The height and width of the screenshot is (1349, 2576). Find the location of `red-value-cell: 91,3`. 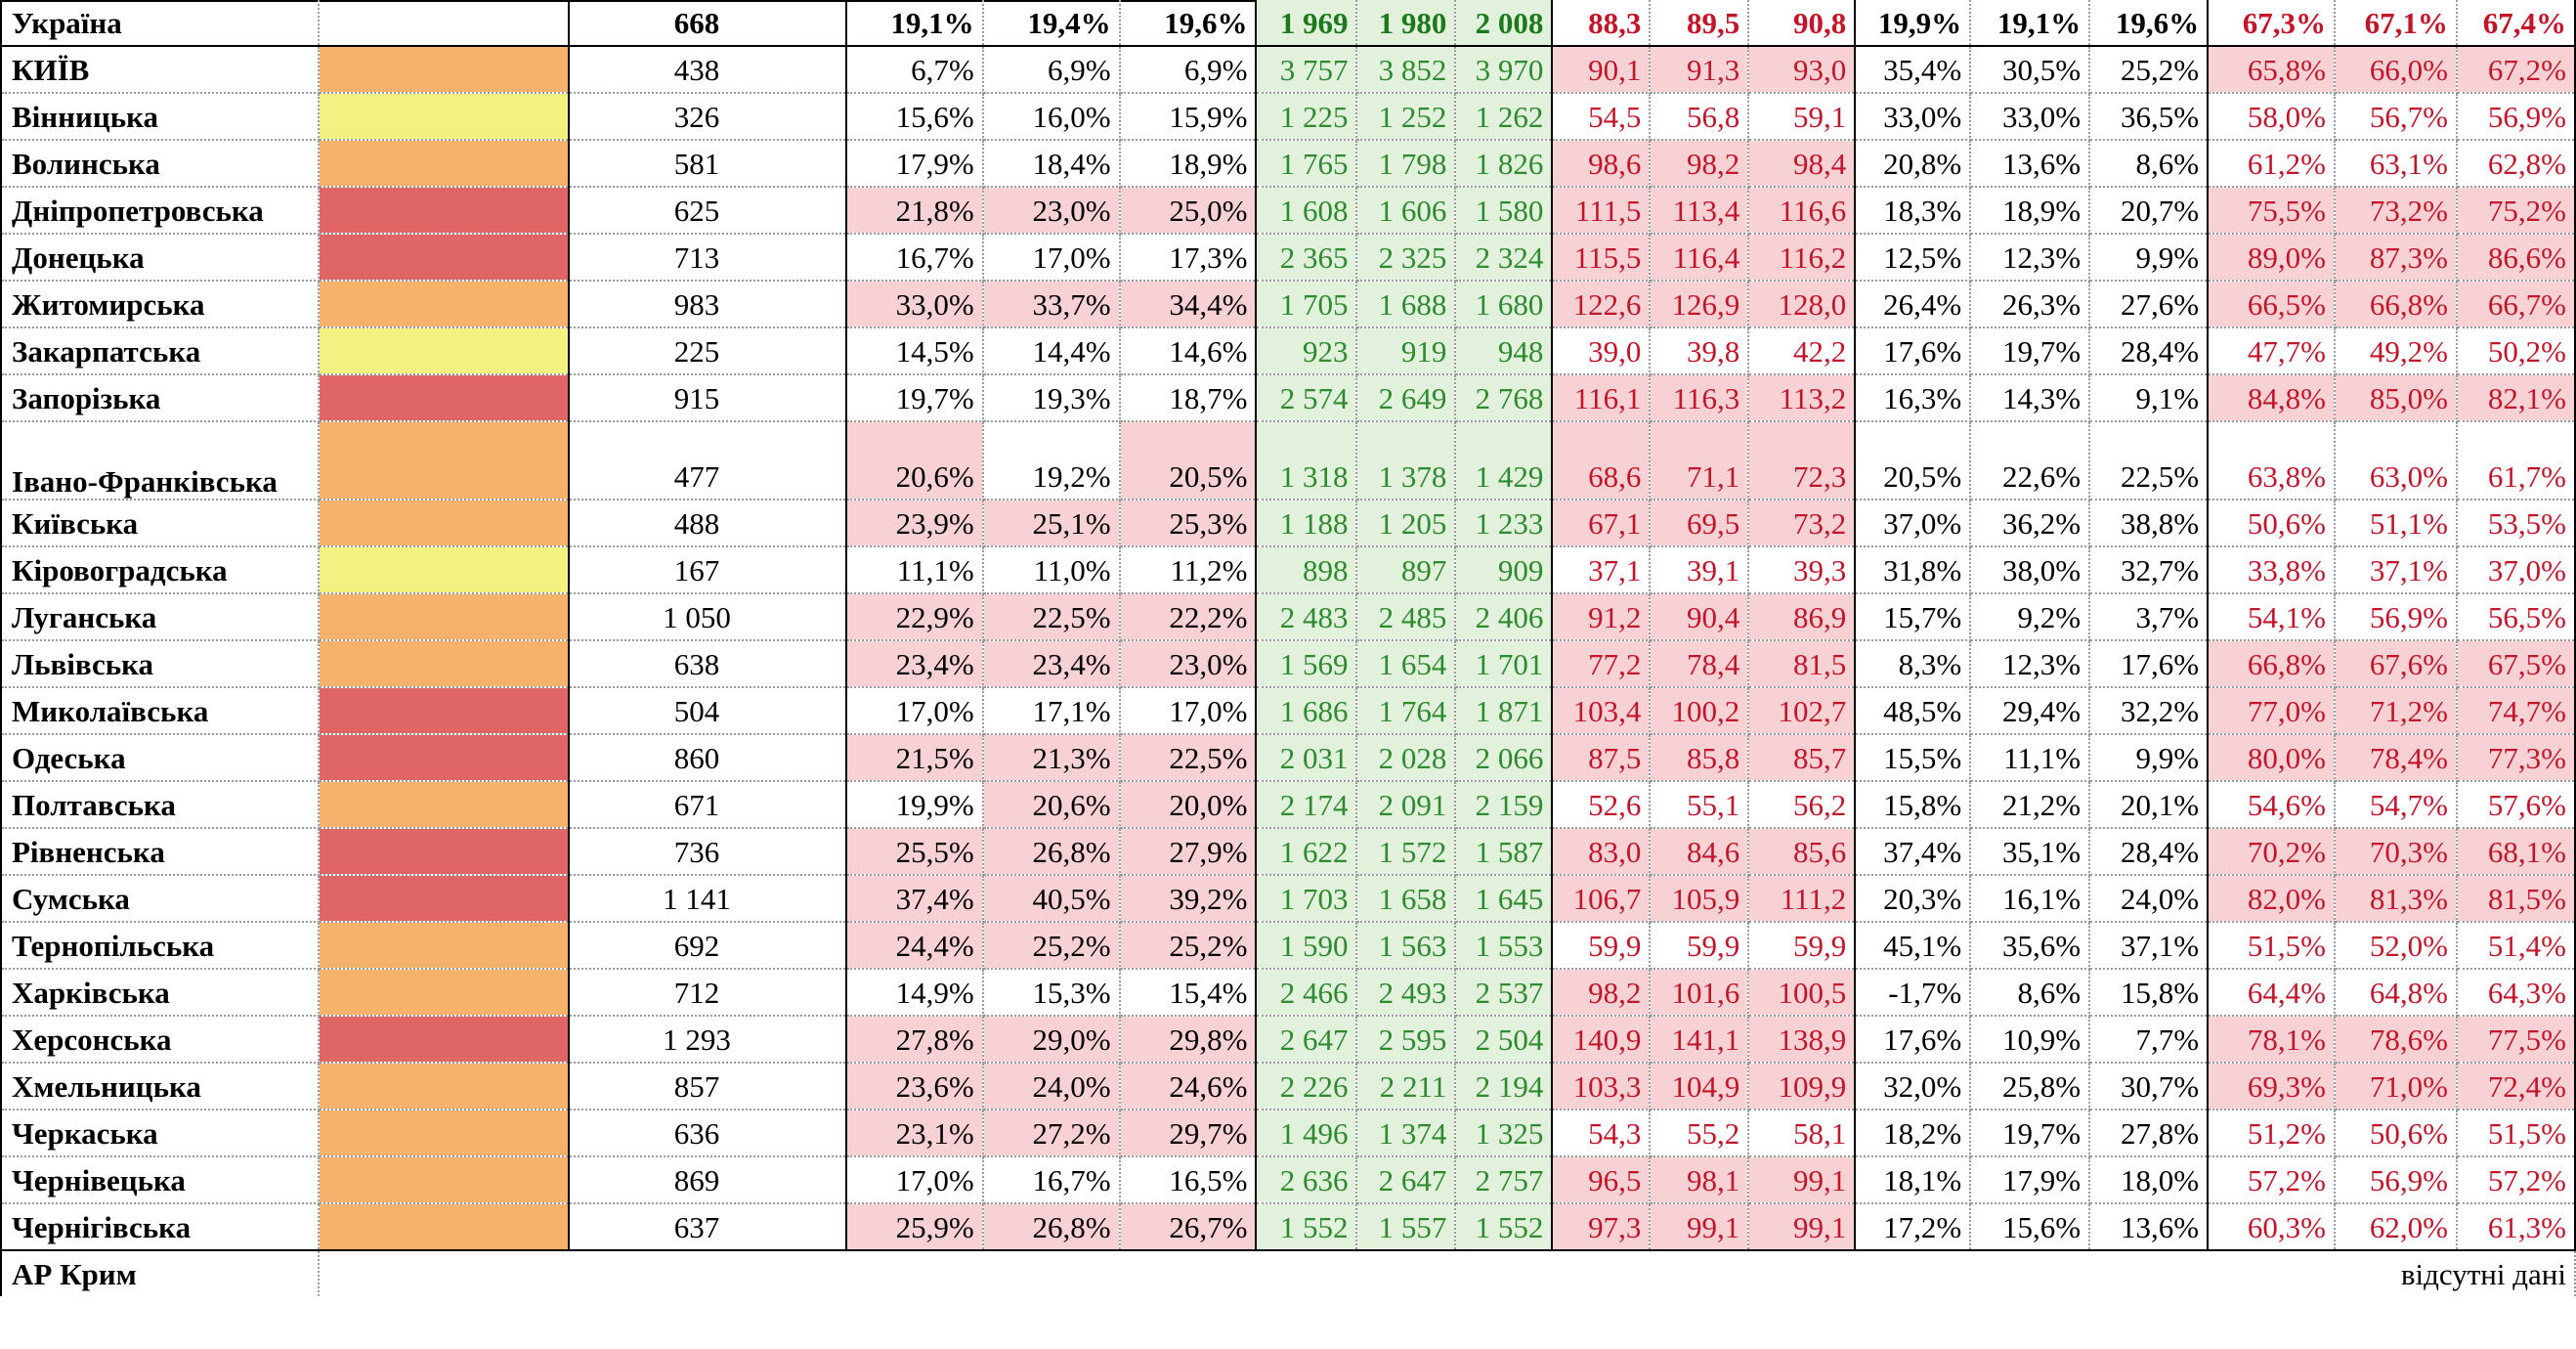

red-value-cell: 91,3 is located at coordinates (1700, 70).